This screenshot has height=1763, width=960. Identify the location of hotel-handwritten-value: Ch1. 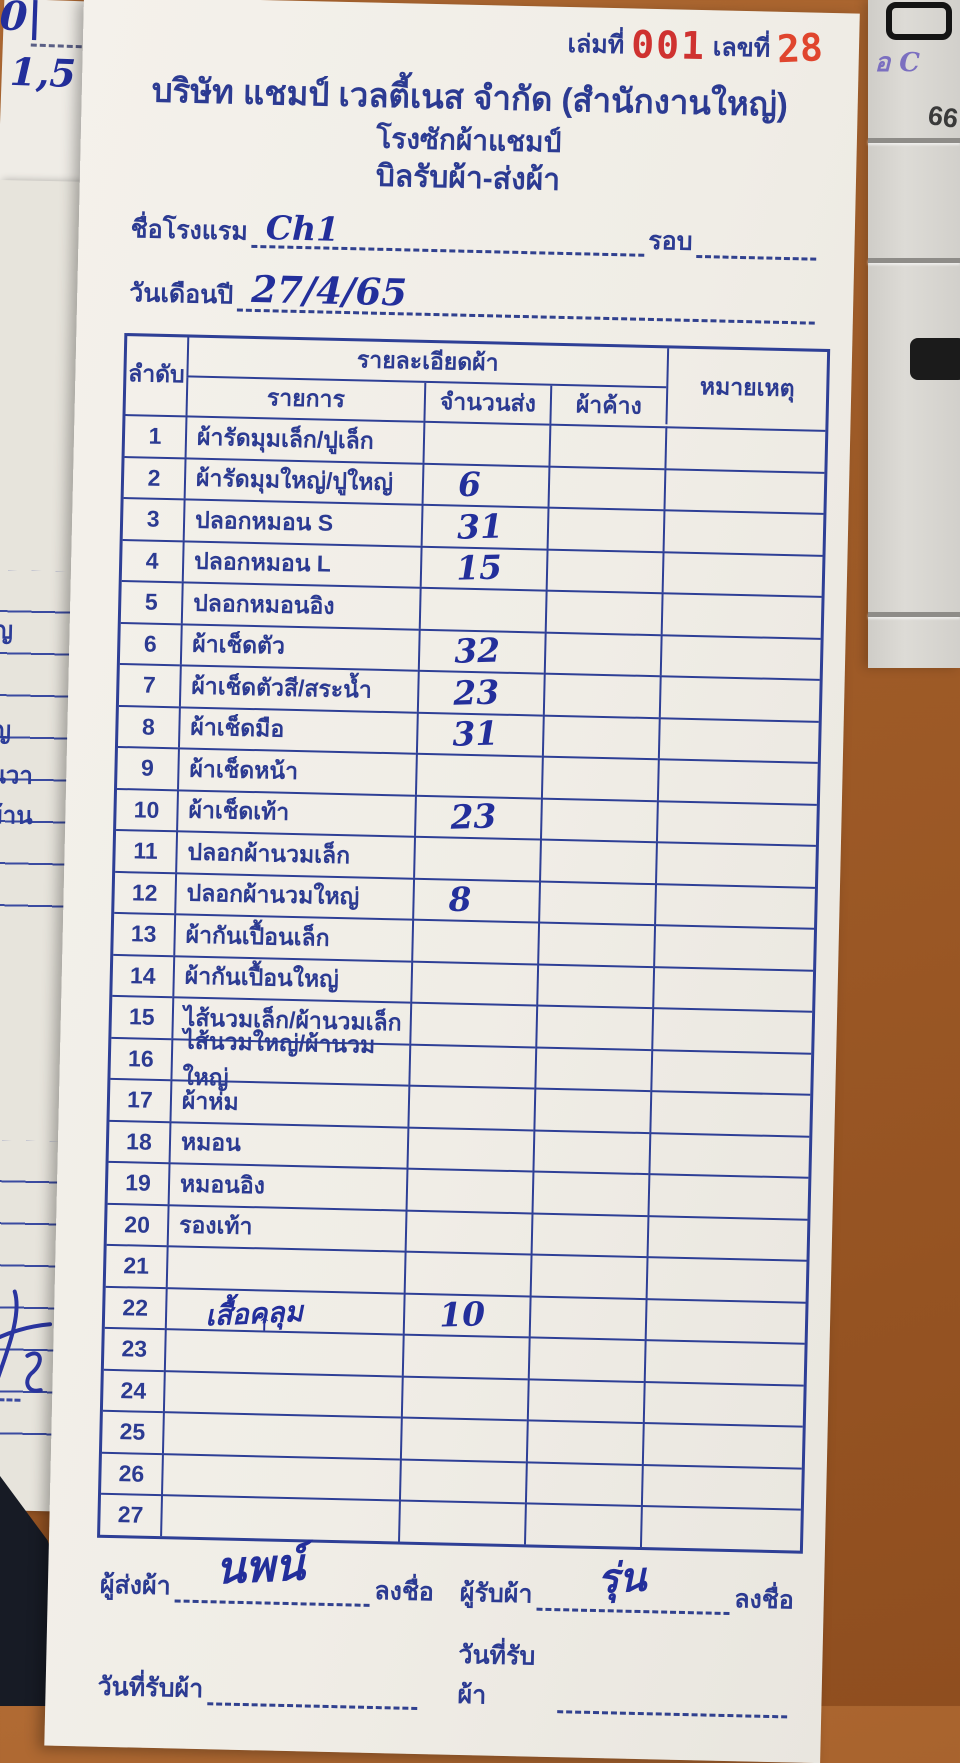
(302, 228).